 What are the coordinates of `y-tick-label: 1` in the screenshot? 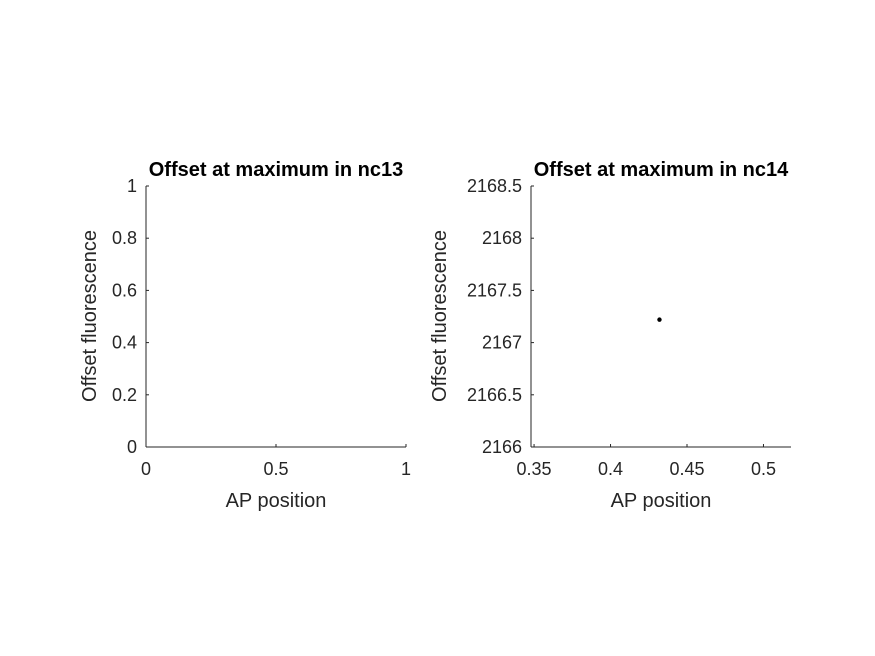 It's located at (132, 186).